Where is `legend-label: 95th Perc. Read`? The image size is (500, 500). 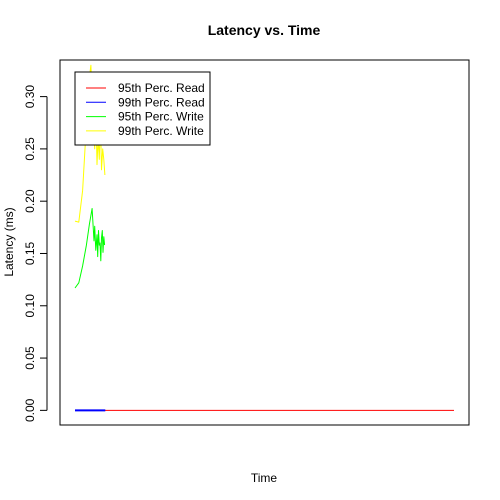 legend-label: 95th Perc. Read is located at coordinates (161, 88).